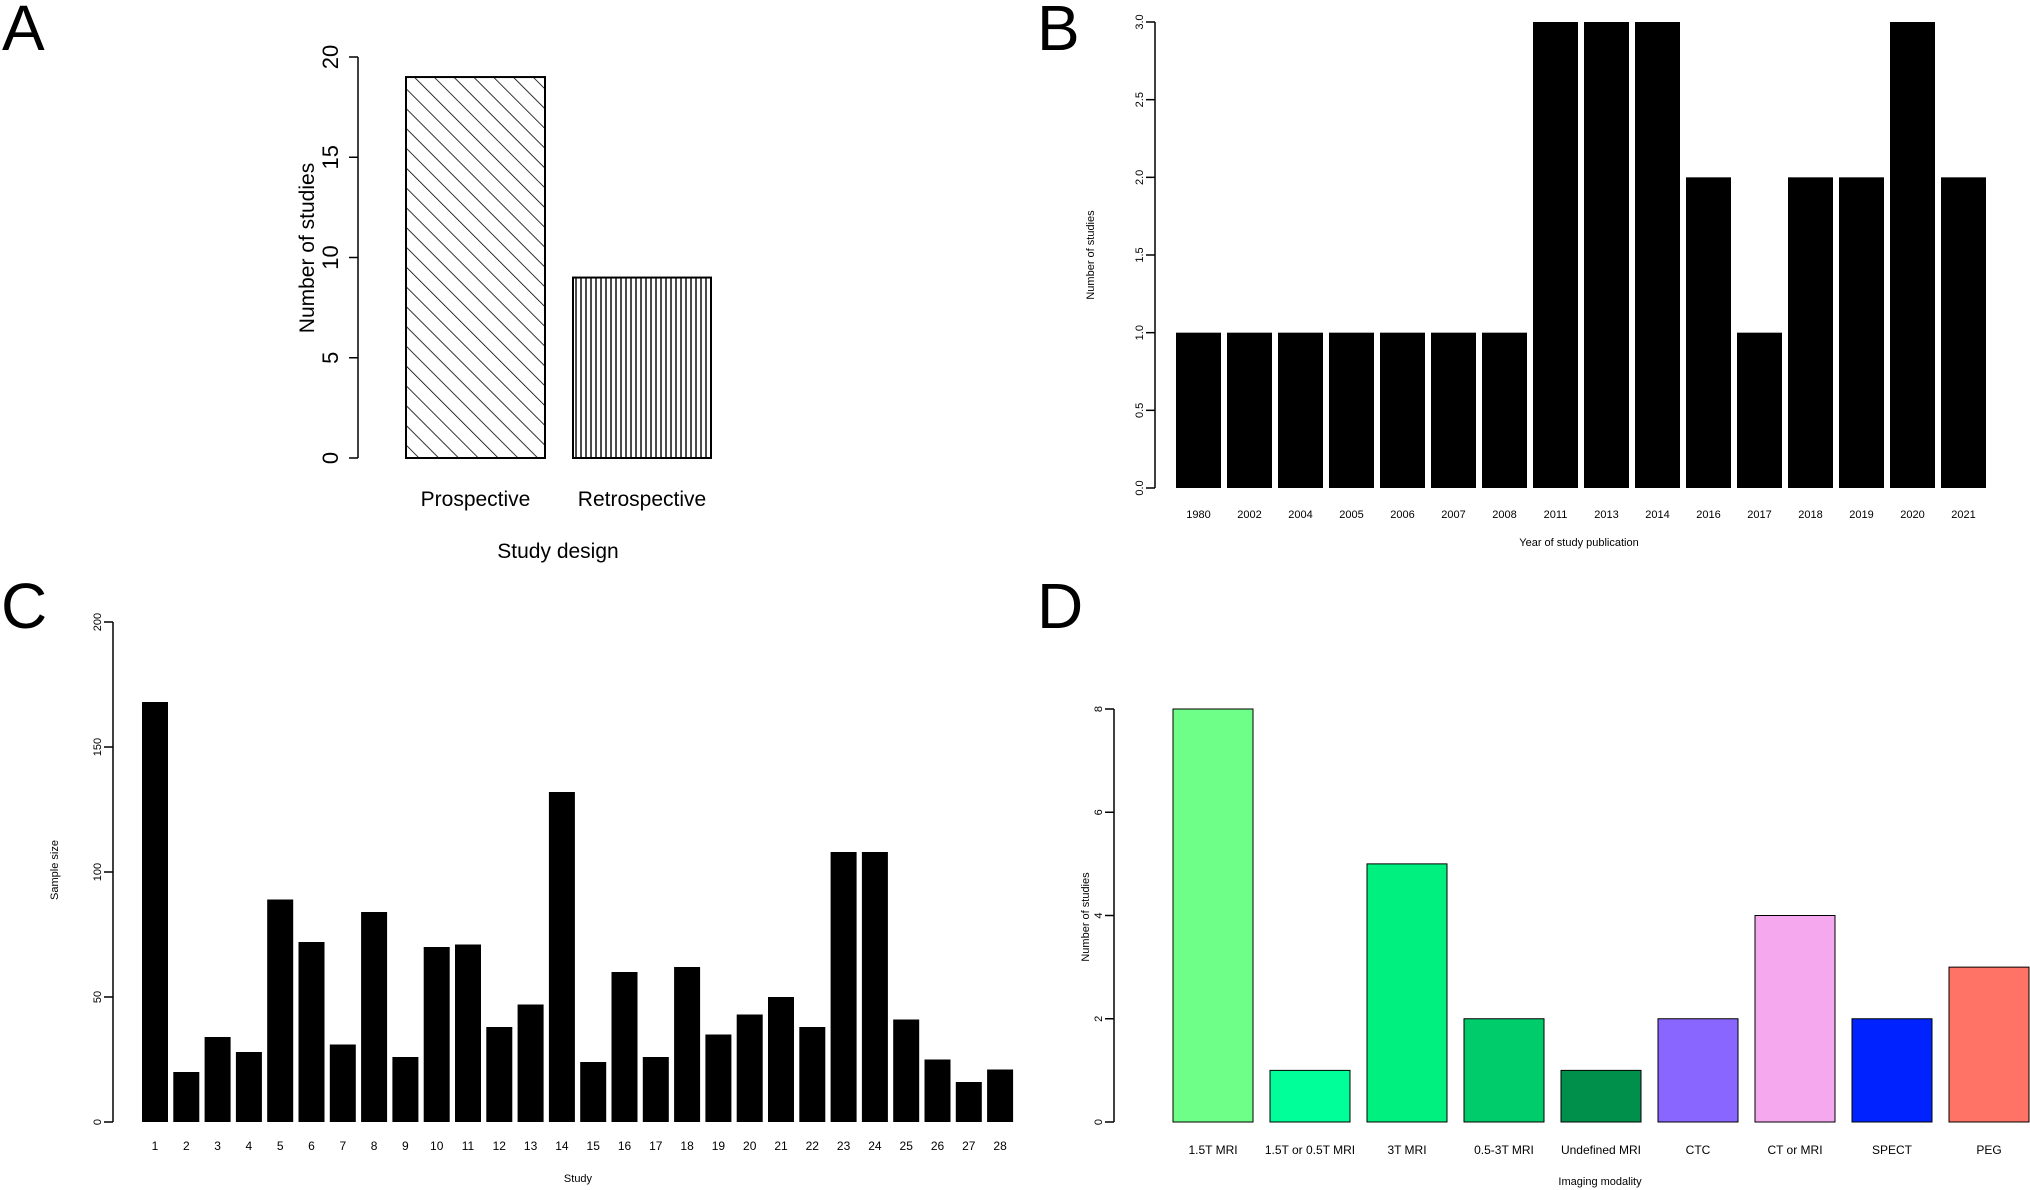  Describe the element at coordinates (437, 1146) in the screenshot. I see `x-tick-label: 10` at that location.